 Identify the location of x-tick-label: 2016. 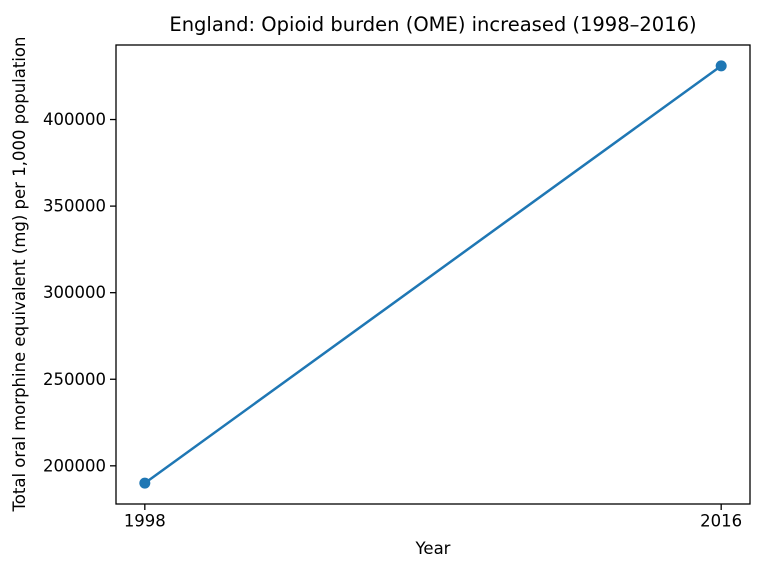
(721, 521).